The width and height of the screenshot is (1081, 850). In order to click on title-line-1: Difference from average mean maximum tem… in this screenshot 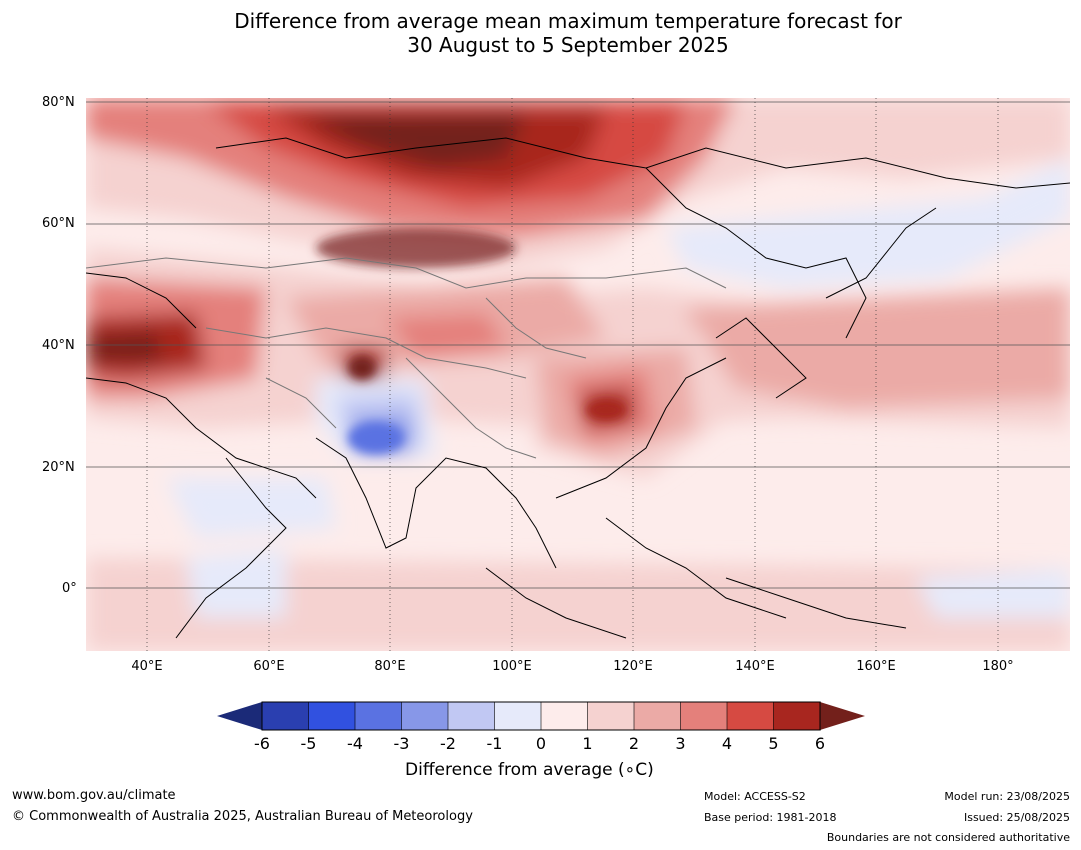, I will do `click(568, 21)`.